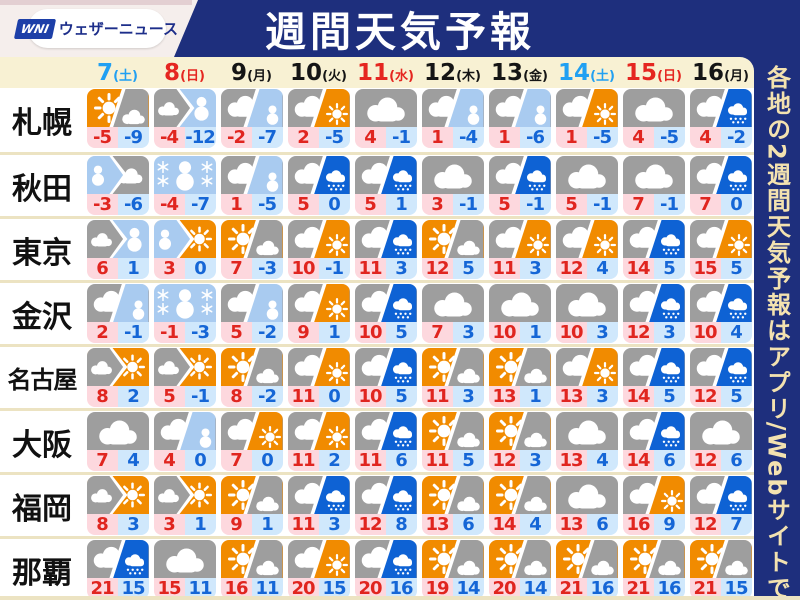 The width and height of the screenshot is (800, 602). What do you see at coordinates (102, 137) in the screenshot?
I see `high-temp: -5` at bounding box center [102, 137].